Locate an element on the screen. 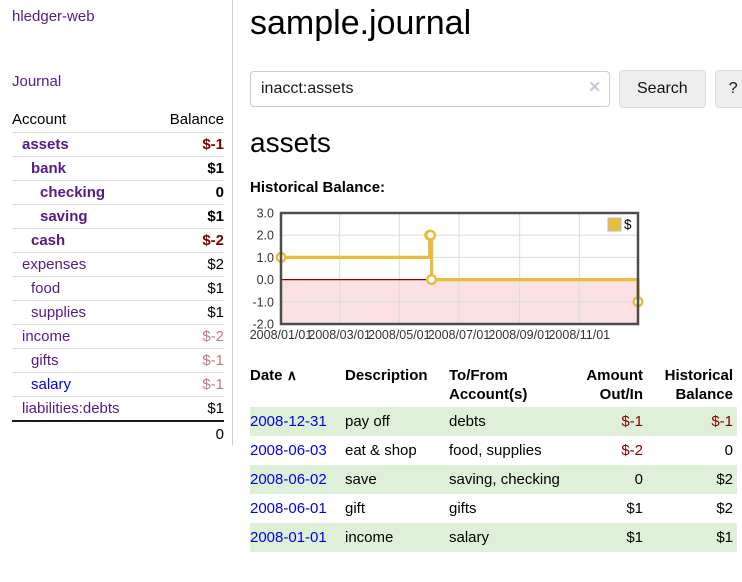  register-col-balance: Historical Balance is located at coordinates (698, 385).